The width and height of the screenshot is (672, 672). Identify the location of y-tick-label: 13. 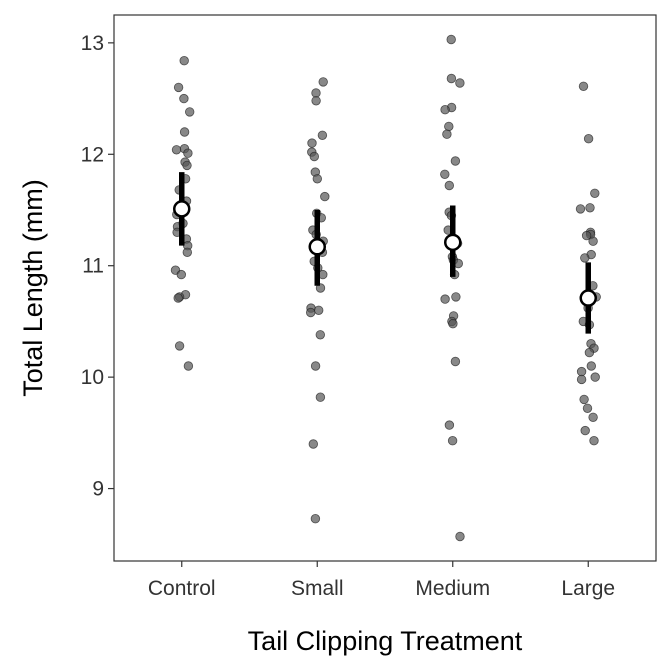
(92, 43).